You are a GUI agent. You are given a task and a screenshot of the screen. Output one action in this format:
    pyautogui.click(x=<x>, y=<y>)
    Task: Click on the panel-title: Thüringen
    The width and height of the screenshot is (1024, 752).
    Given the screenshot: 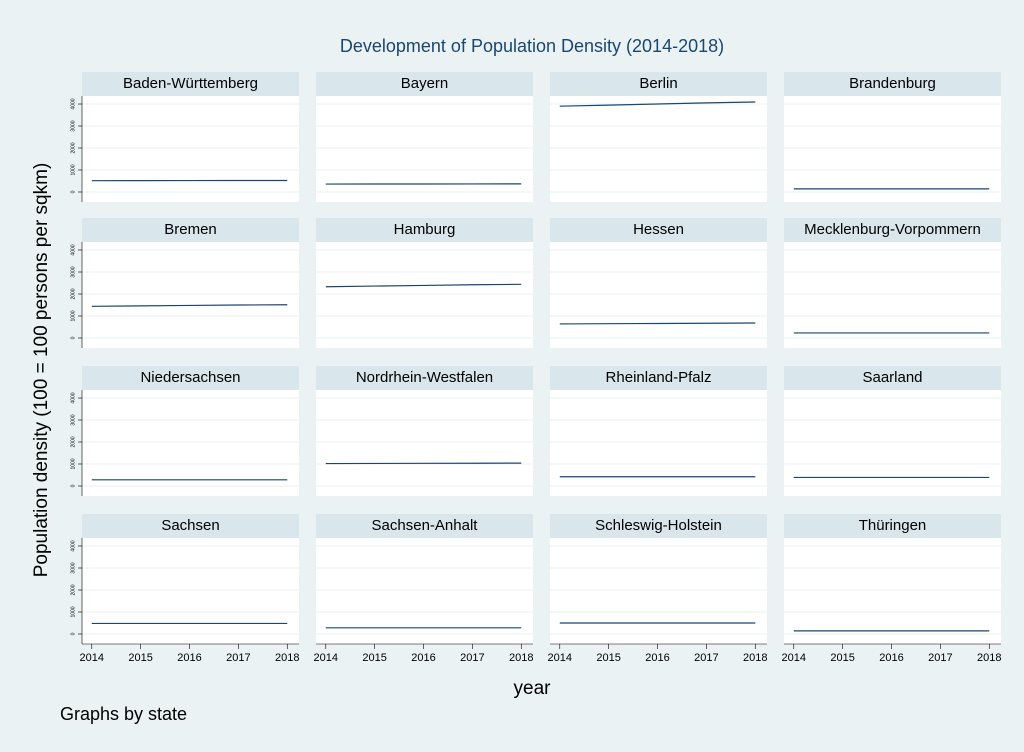 What is the action you would take?
    pyautogui.click(x=893, y=525)
    